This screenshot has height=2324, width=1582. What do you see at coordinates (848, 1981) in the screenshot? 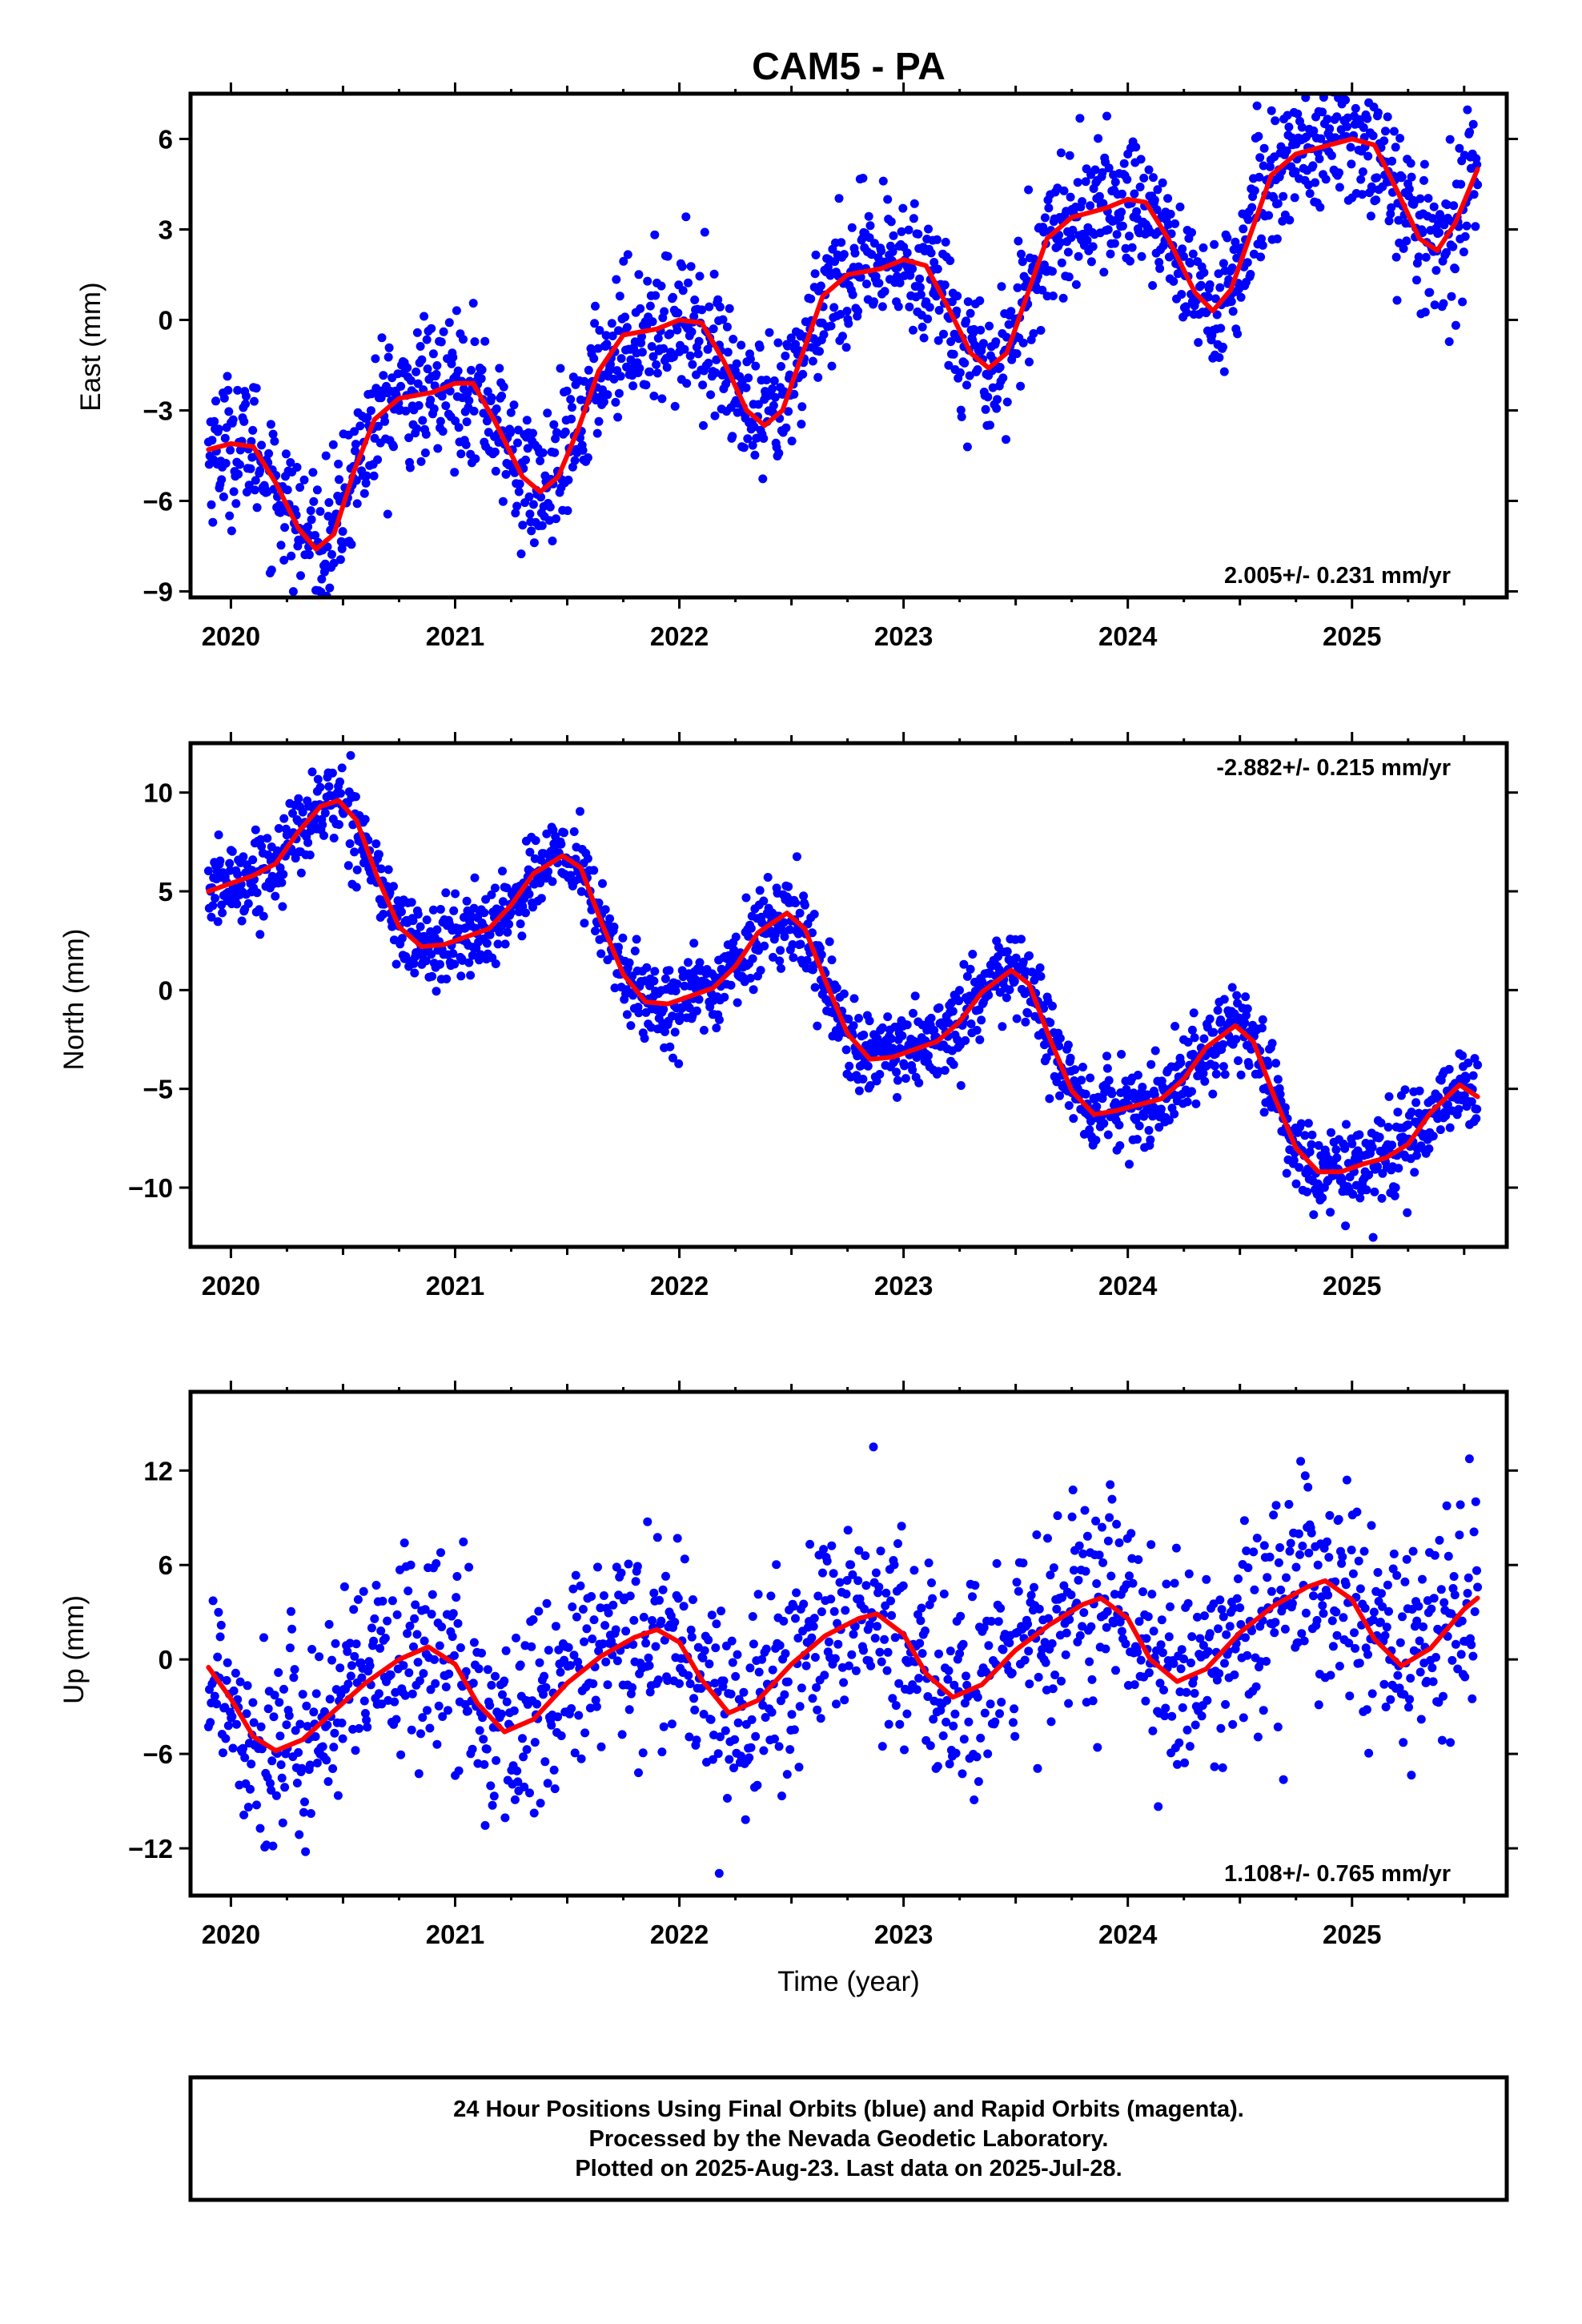
I see `x-axis-label: Time (year)` at bounding box center [848, 1981].